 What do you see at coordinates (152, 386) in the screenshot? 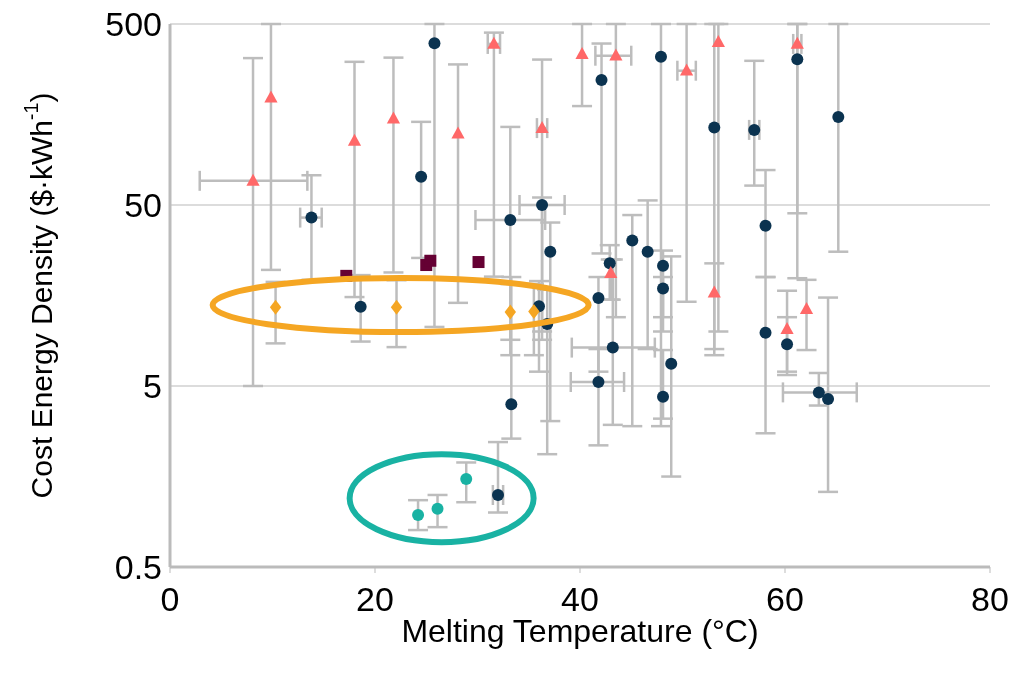
I see `y-tick-label: 5` at bounding box center [152, 386].